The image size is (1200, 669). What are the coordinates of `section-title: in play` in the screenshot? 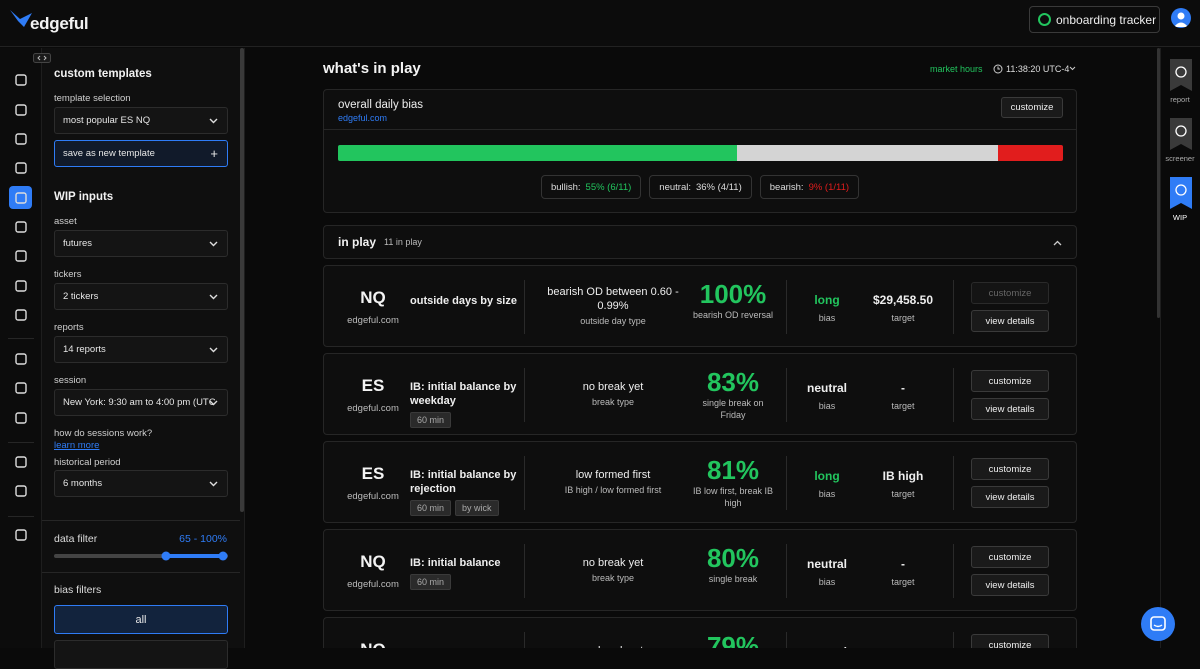 It's located at (357, 242).